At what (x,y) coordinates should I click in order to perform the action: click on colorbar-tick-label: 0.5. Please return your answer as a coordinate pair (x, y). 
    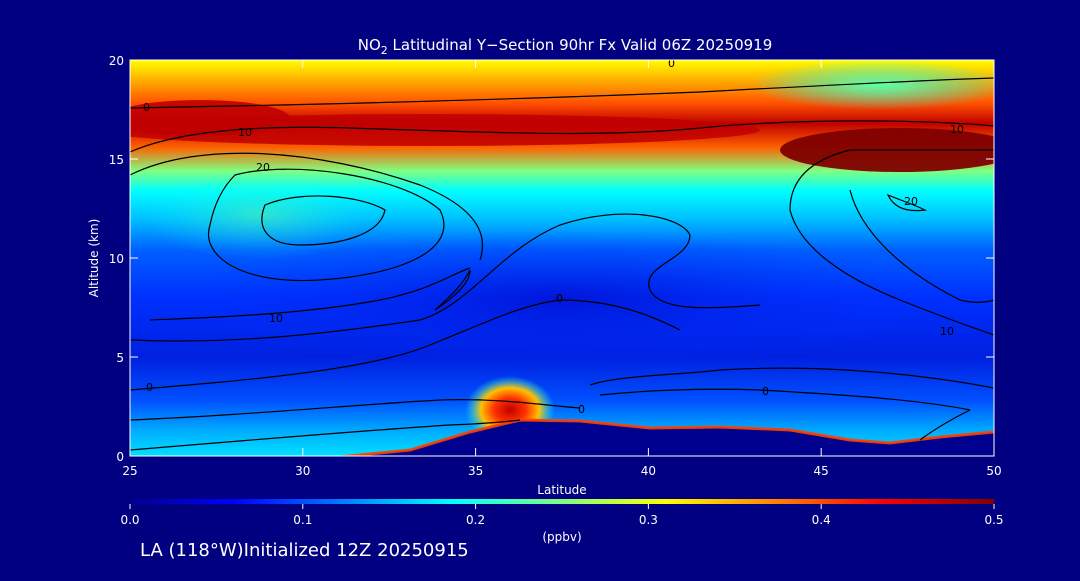
    Looking at the image, I should click on (993, 520).